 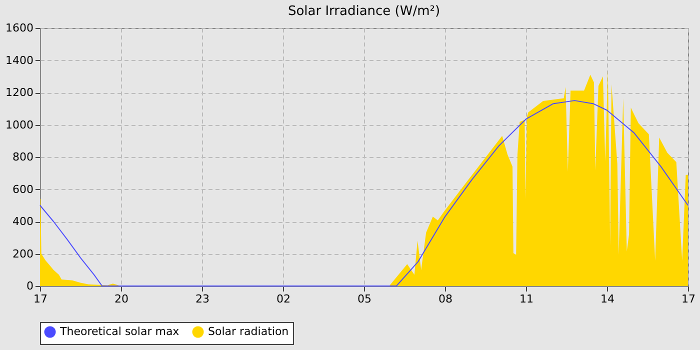 What do you see at coordinates (30, 286) in the screenshot?
I see `y-tick-label: 0` at bounding box center [30, 286].